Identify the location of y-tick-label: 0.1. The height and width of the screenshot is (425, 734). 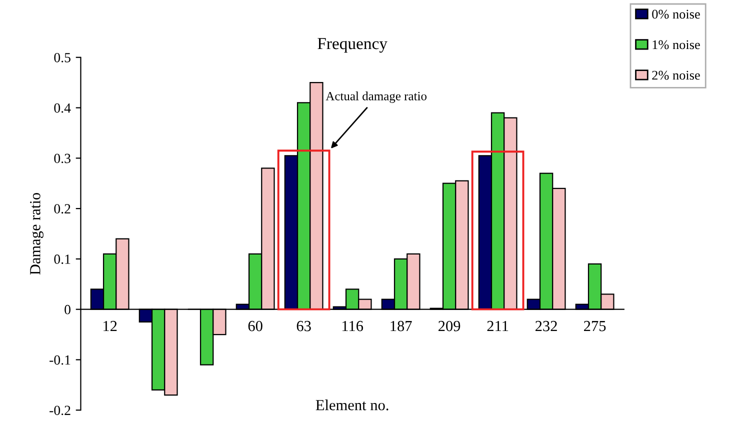
(62, 259).